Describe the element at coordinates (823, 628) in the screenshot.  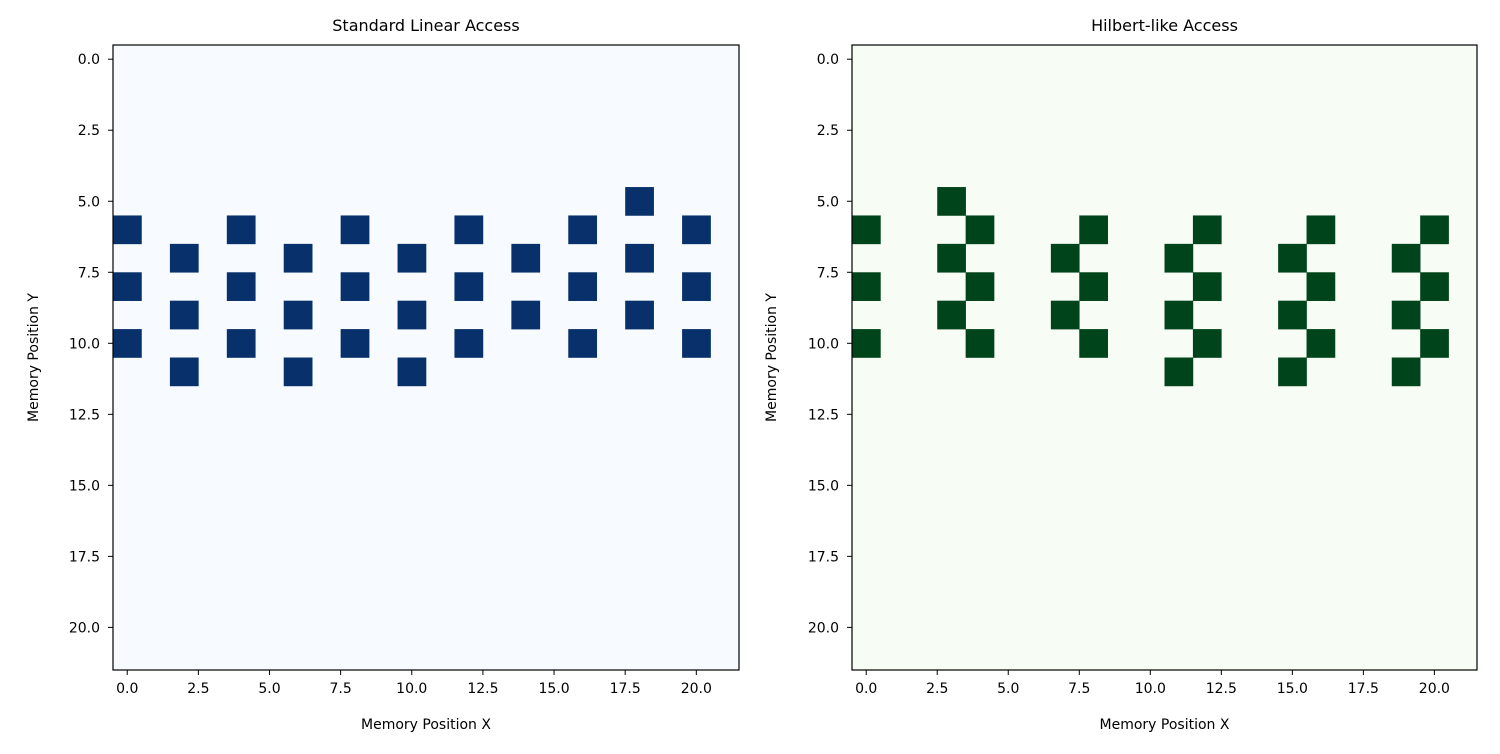
I see `right-y-tick-label: 20.0` at that location.